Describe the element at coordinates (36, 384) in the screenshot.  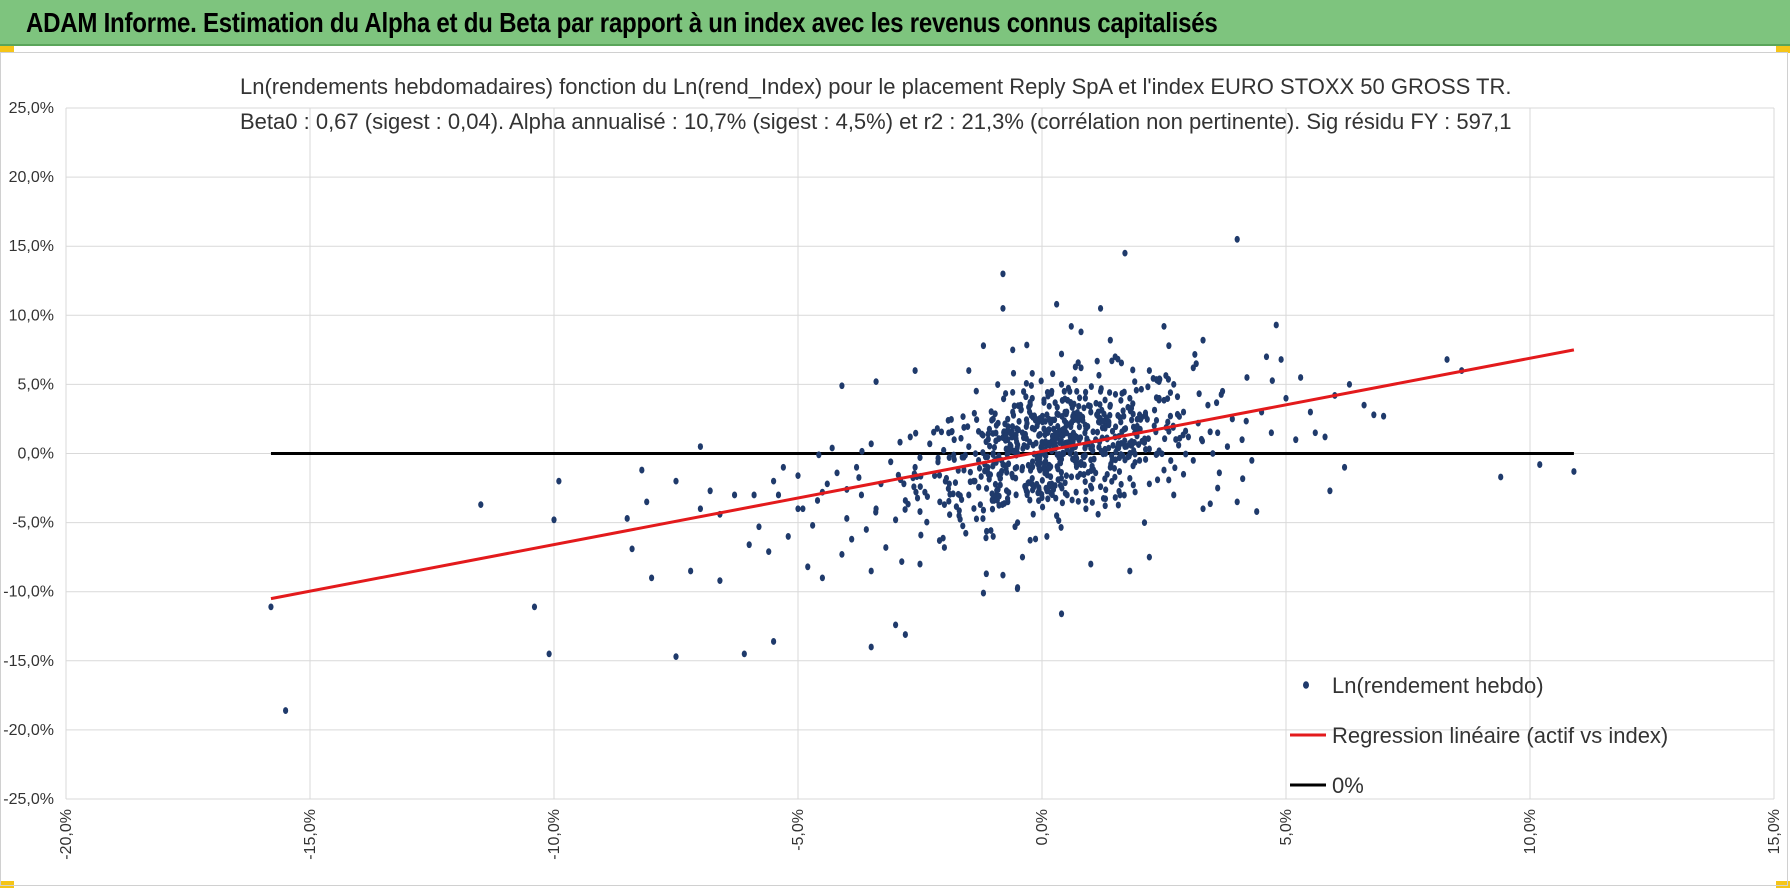
I see `y-tick-label: 5,0%` at that location.